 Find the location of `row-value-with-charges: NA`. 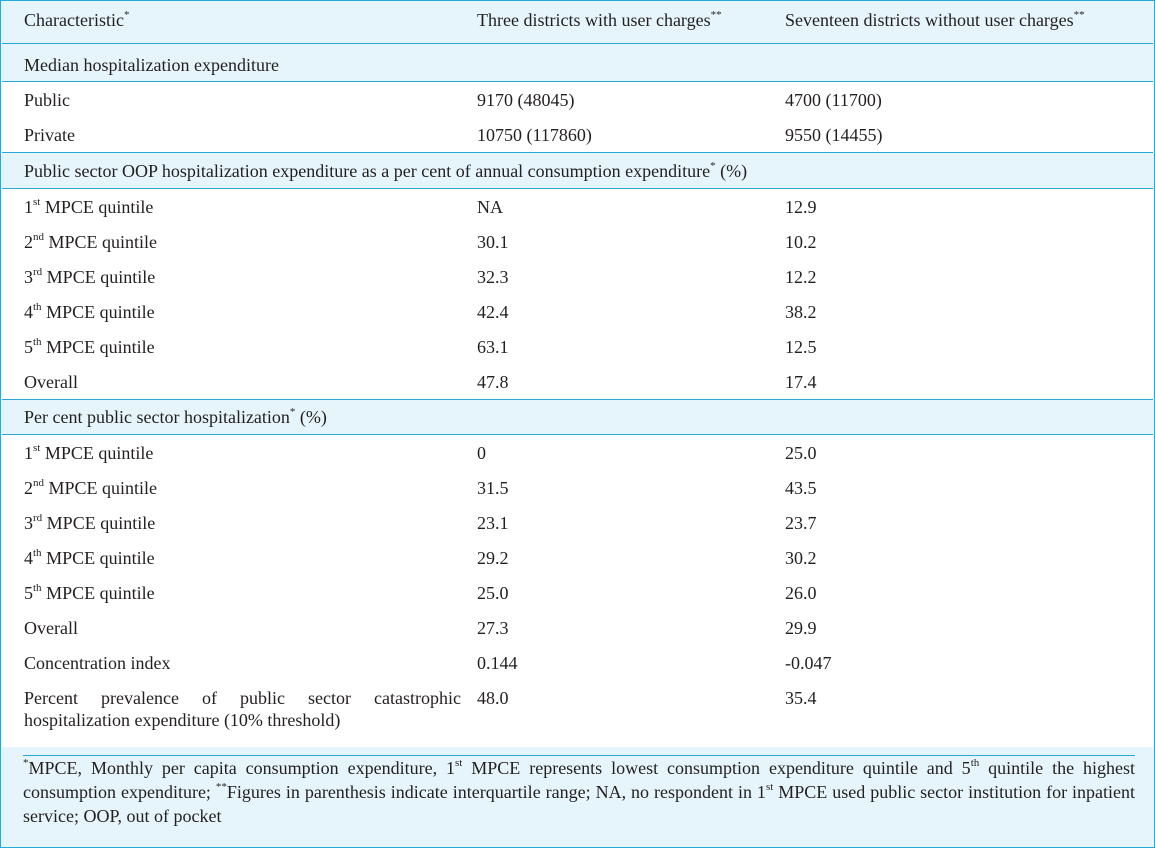

row-value-with-charges: NA is located at coordinates (490, 207).